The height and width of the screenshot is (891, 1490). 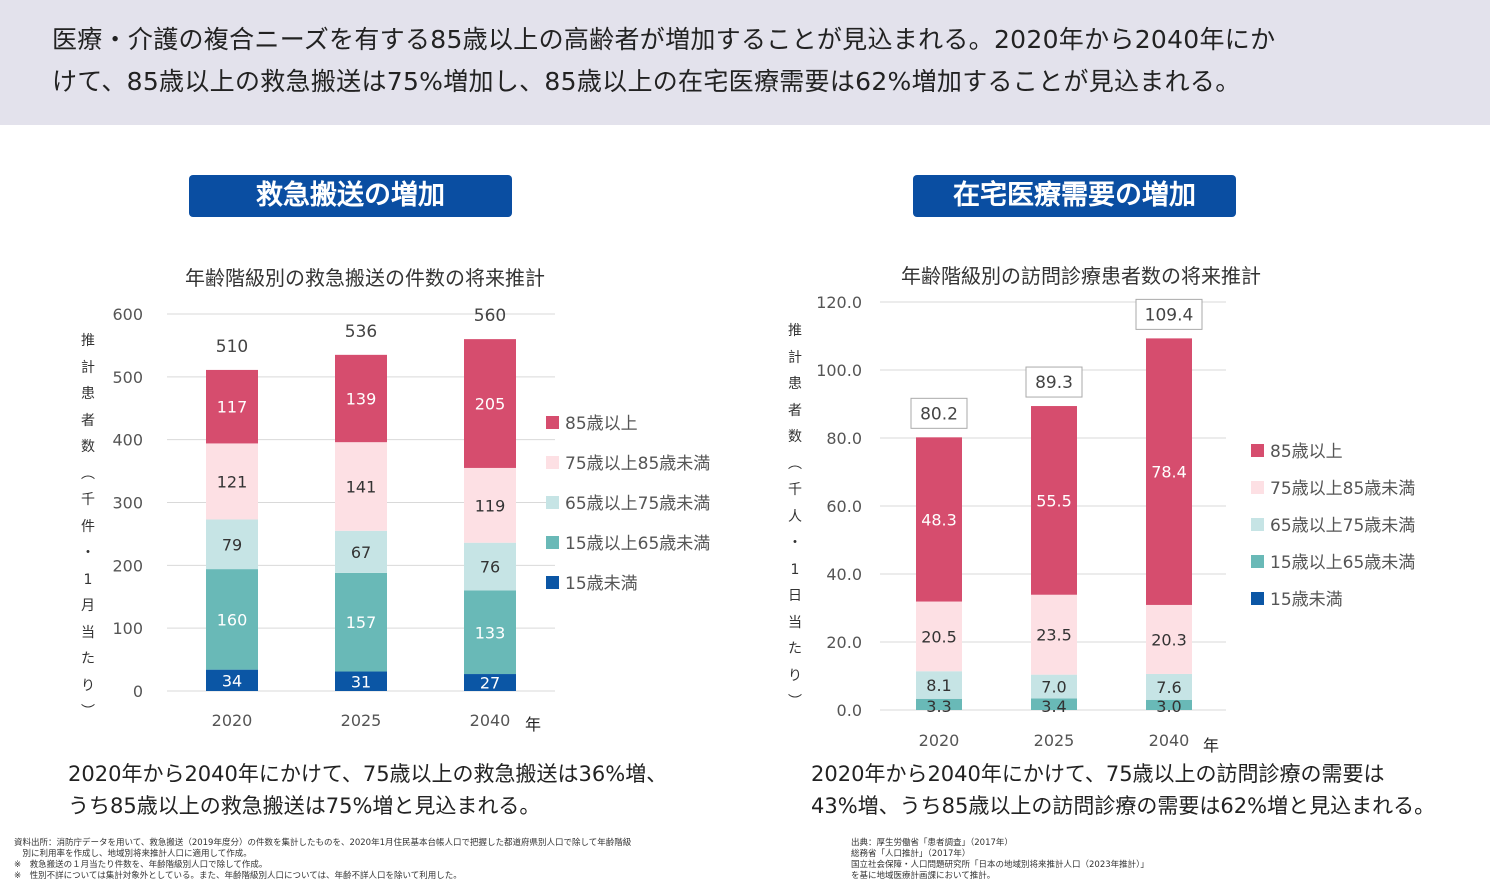 I want to click on left-chart-data-label: 117, so click(x=232, y=407).